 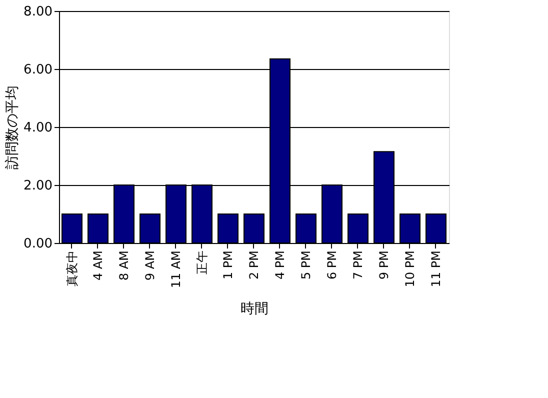 I want to click on y-axis-title: 訪問数の平均, so click(x=12, y=128).